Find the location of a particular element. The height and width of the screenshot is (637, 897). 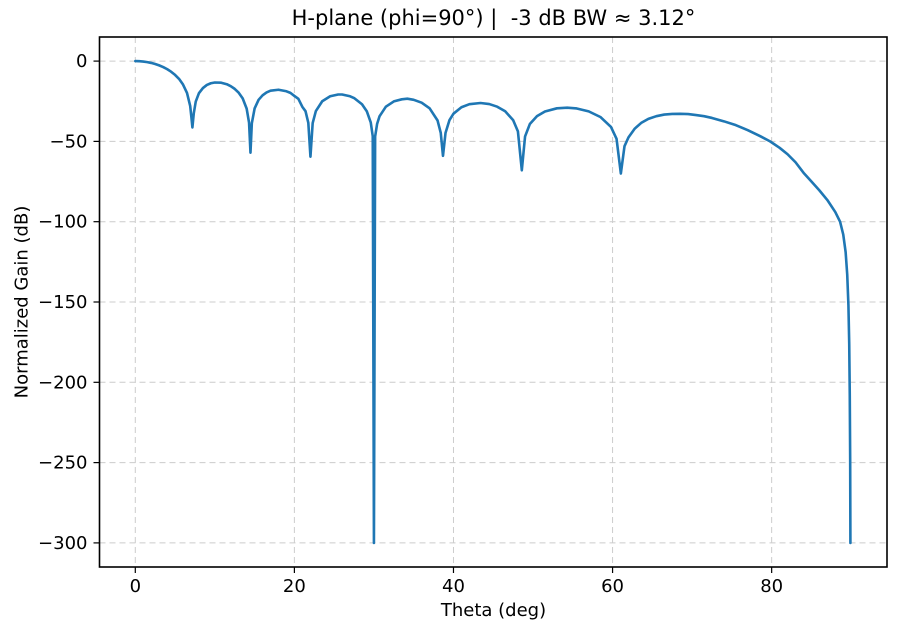

x-tick-label: 40 is located at coordinates (453, 586).